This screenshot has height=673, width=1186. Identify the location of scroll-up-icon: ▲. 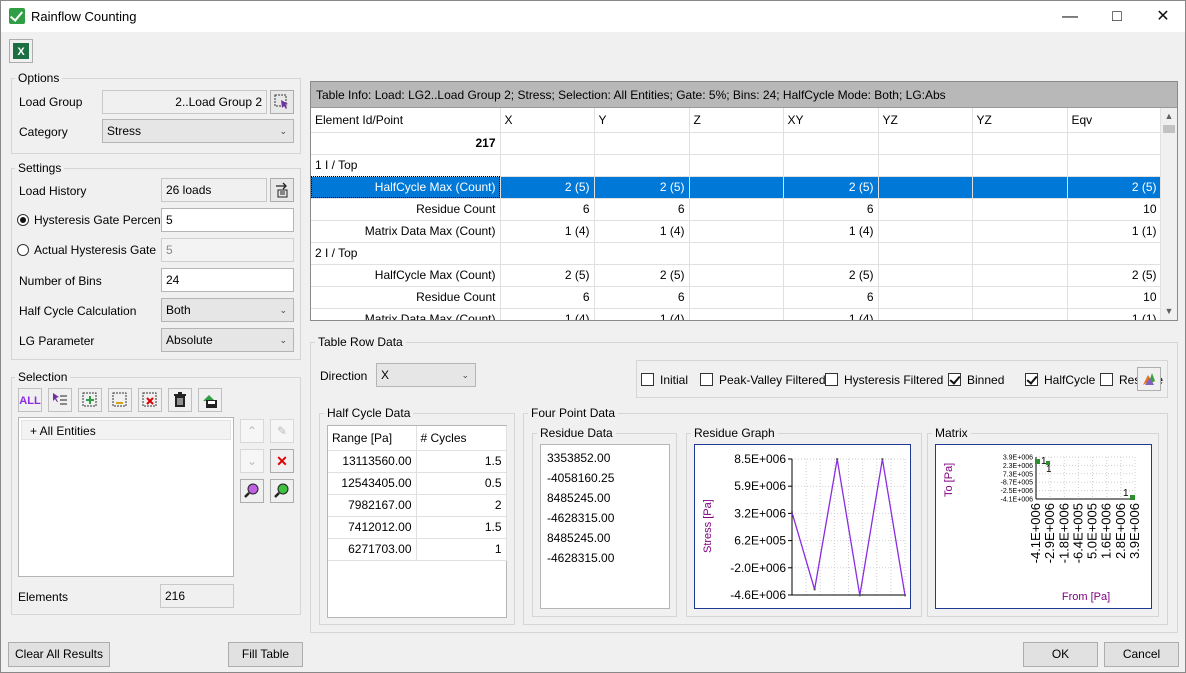
(1169, 116).